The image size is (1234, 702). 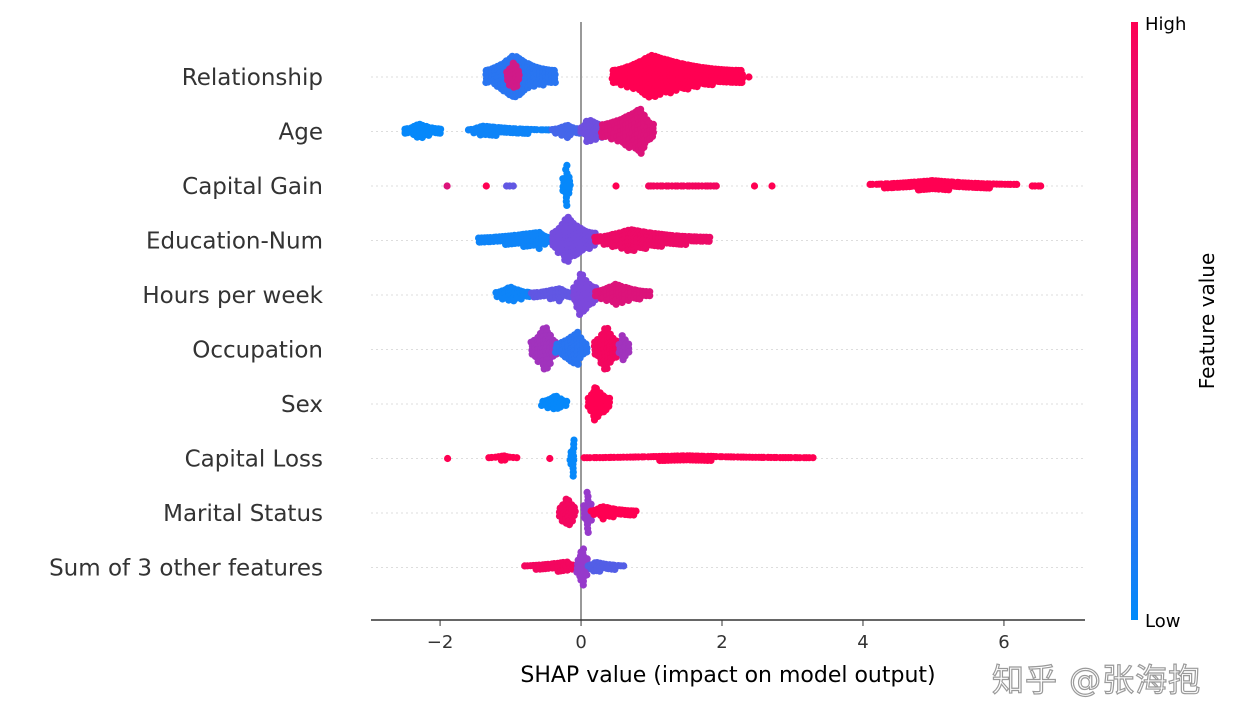 I want to click on x-tick-label: 4, so click(x=862, y=642).